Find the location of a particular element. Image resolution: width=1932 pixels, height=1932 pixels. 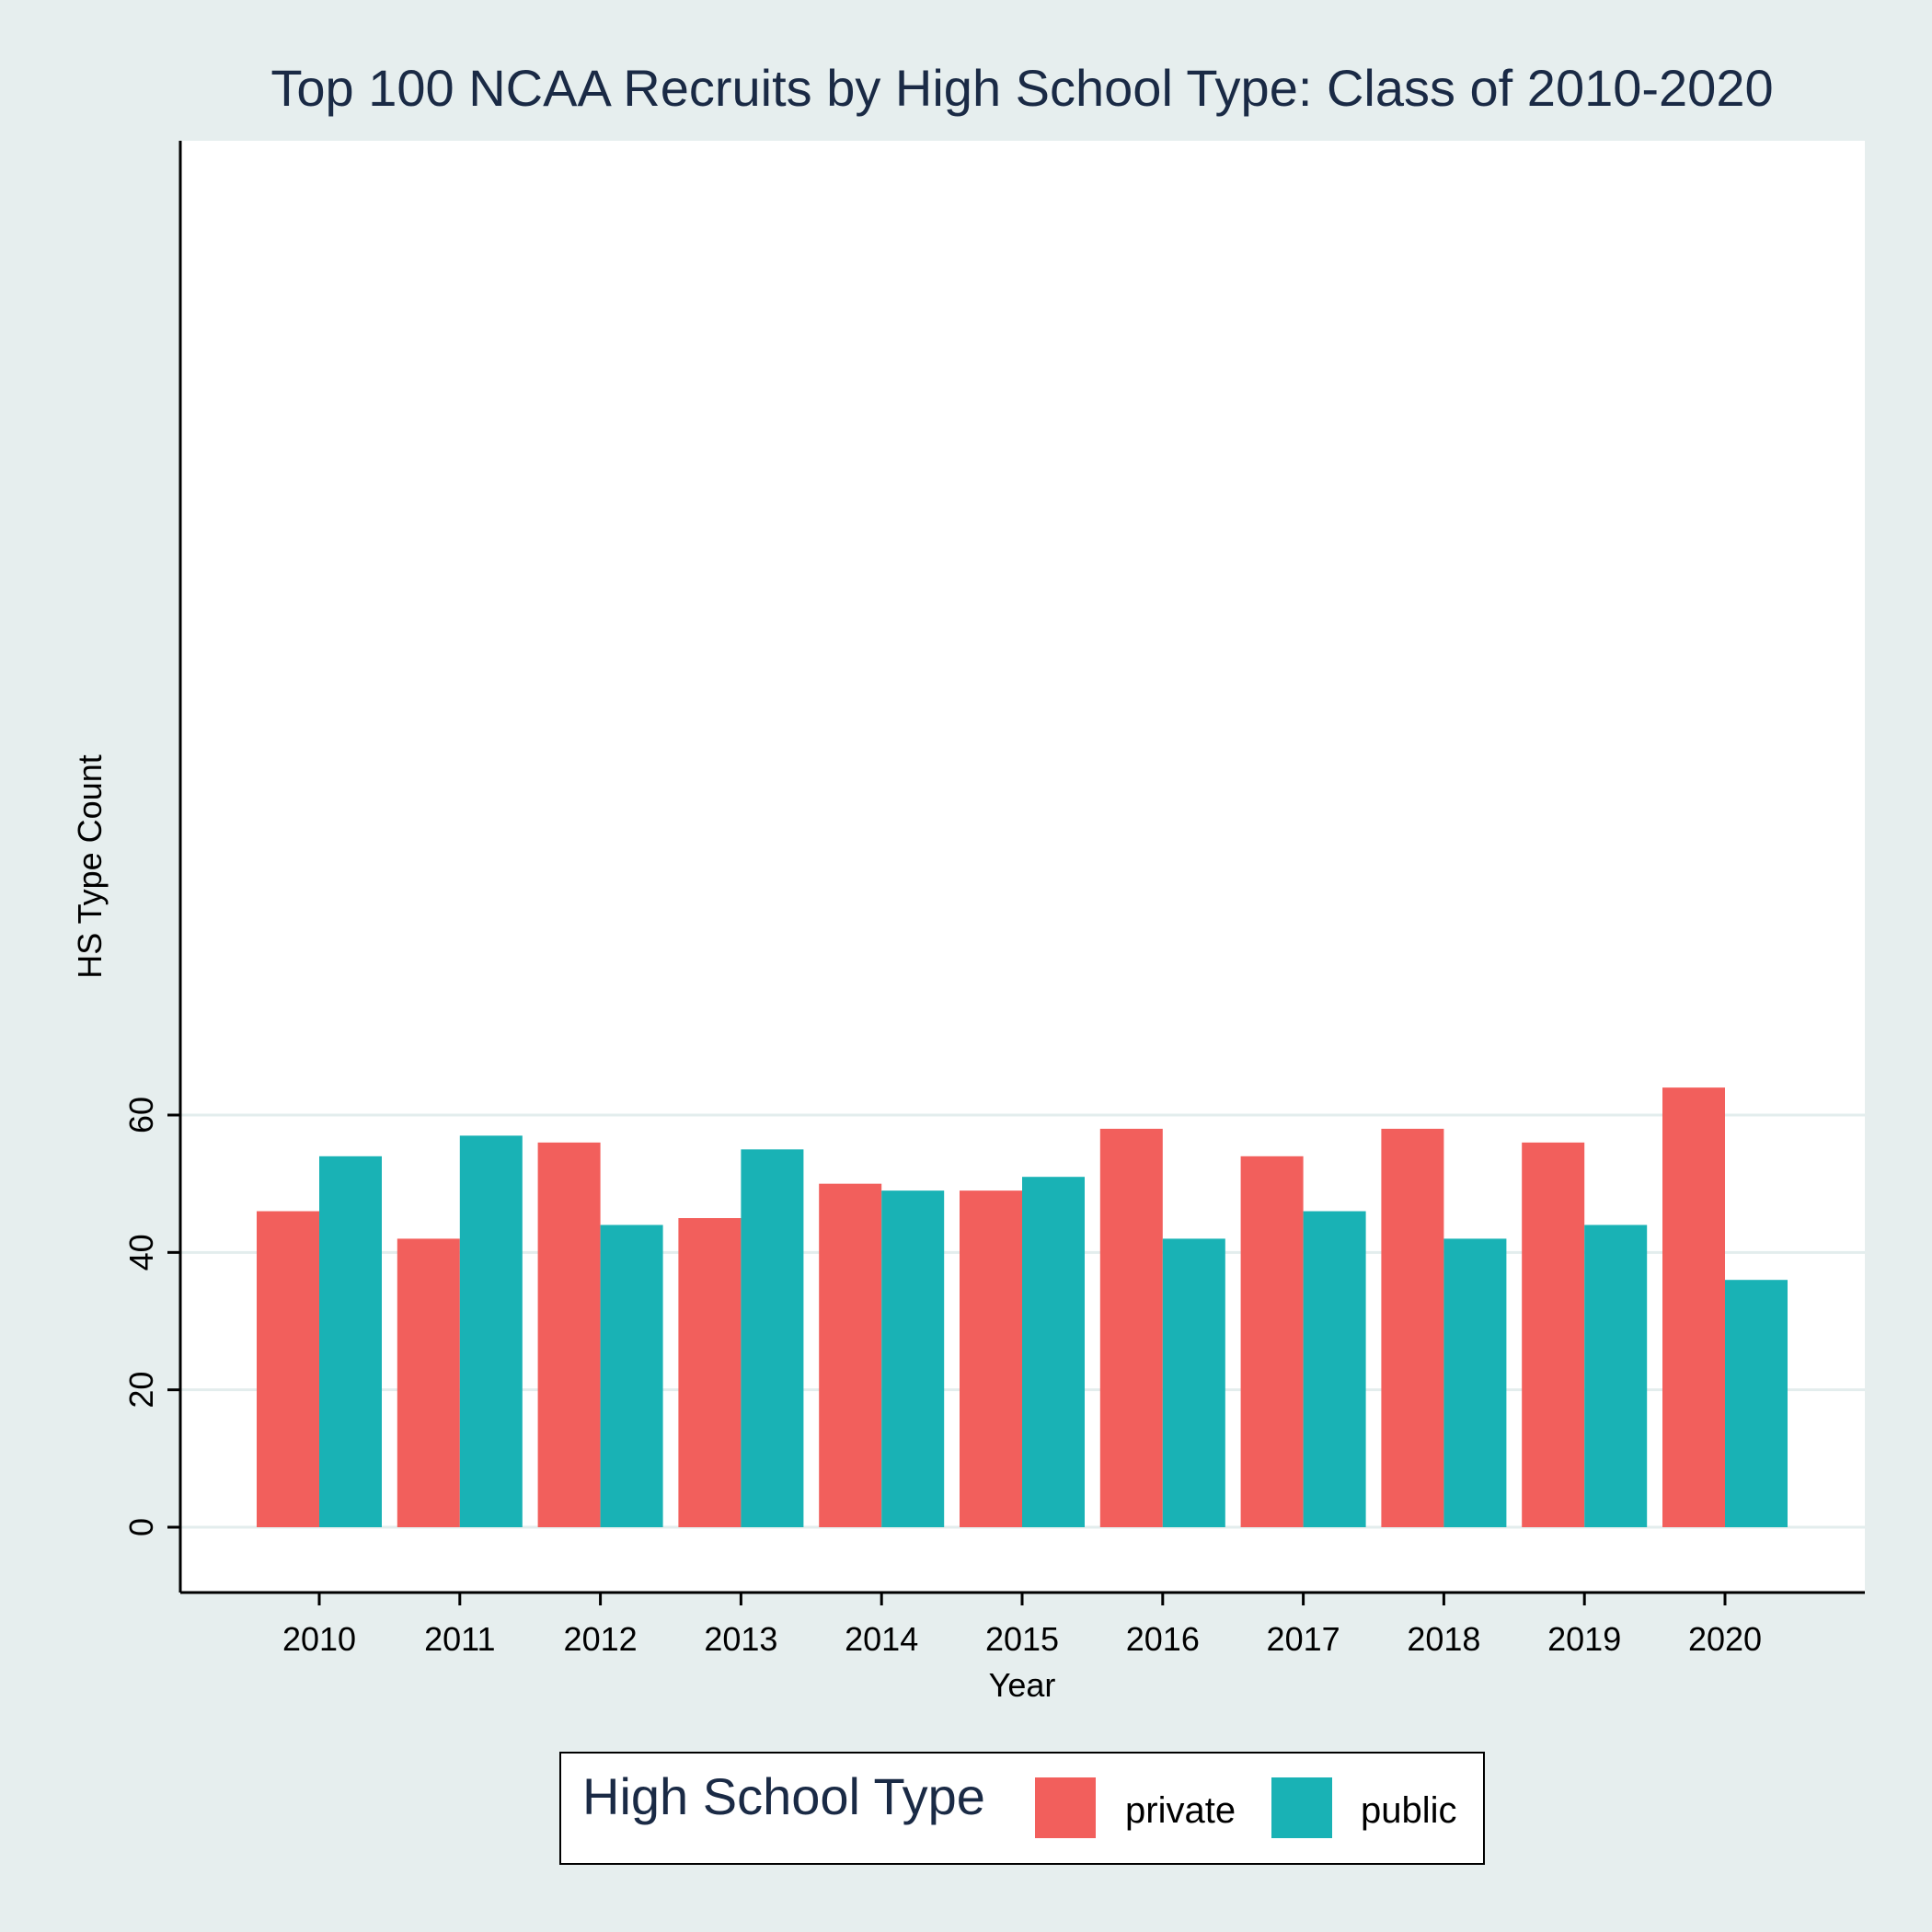

bar-public-2012 is located at coordinates (631, 1376).